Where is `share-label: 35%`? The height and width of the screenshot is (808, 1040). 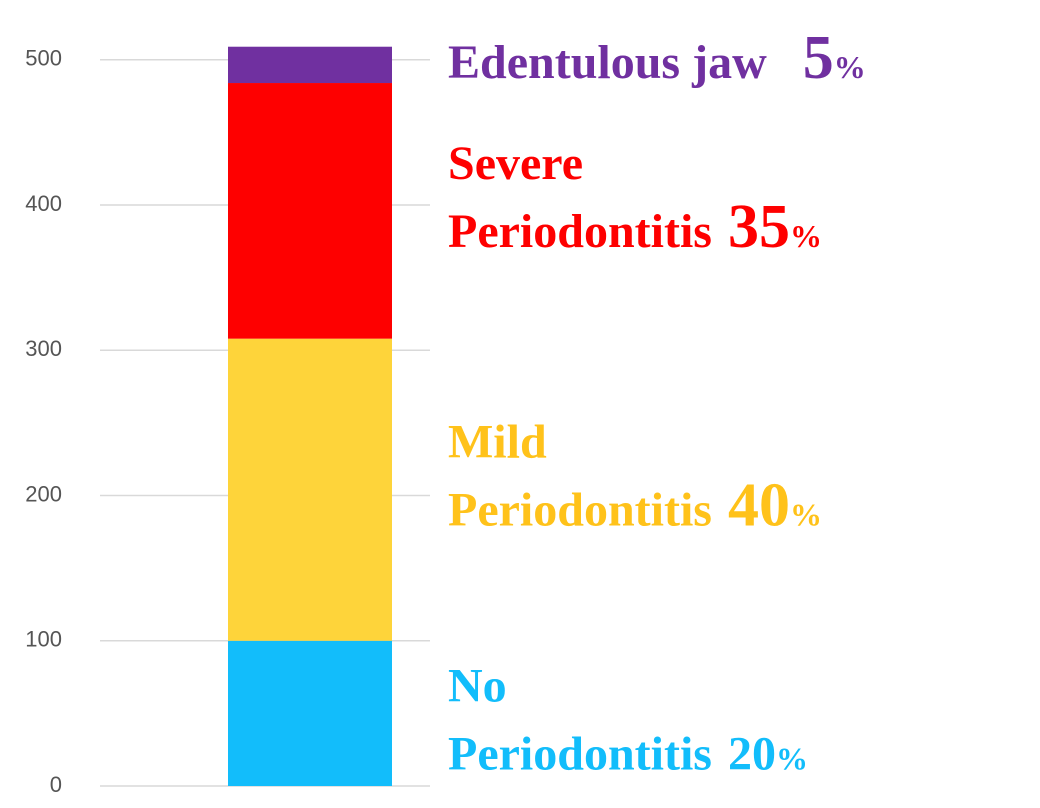
share-label: 35% is located at coordinates (775, 227).